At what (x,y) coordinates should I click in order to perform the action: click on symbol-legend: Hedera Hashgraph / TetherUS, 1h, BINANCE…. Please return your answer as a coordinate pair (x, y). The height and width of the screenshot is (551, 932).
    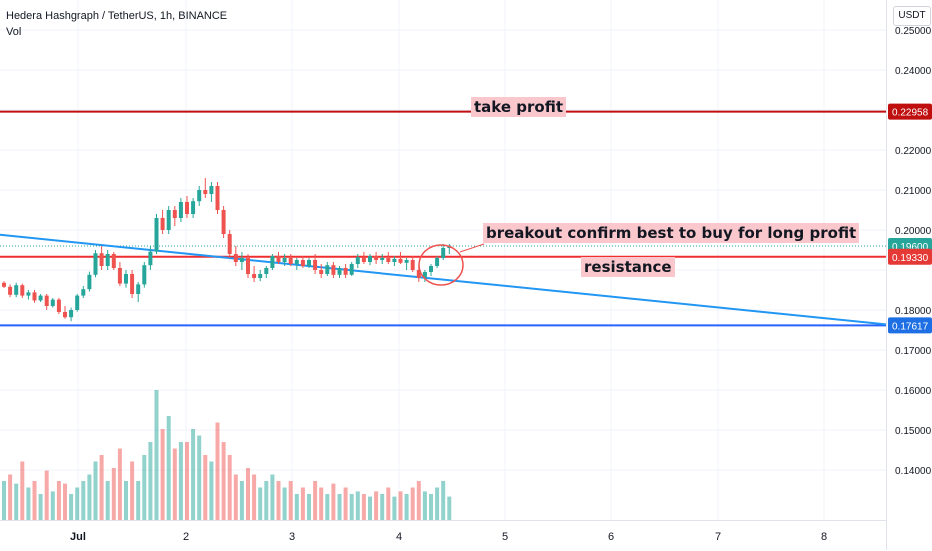
    Looking at the image, I should click on (116, 24).